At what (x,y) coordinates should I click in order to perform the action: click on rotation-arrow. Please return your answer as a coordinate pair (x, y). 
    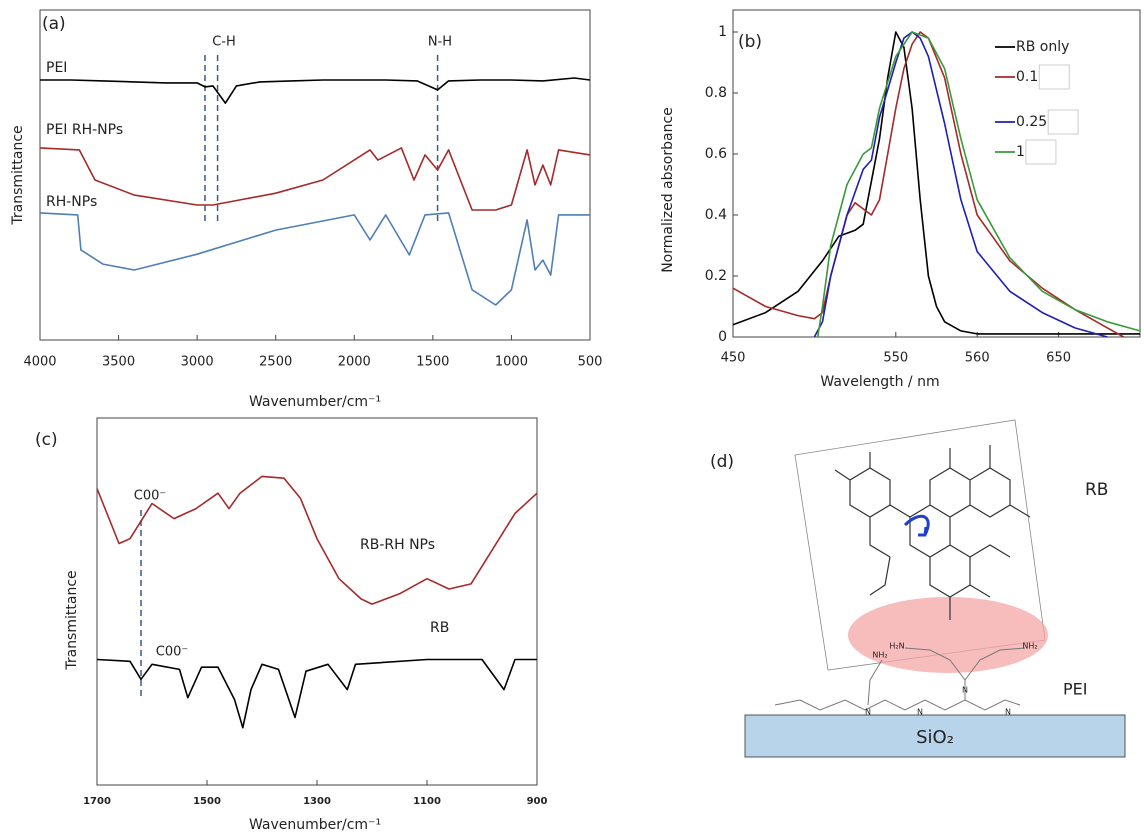
    Looking at the image, I should click on (916, 525).